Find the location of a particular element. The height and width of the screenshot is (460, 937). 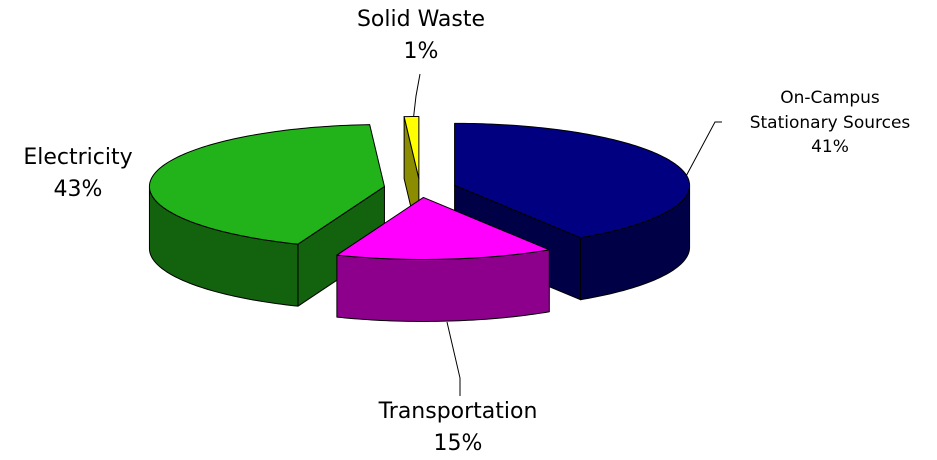

value-label: 15% is located at coordinates (458, 443).